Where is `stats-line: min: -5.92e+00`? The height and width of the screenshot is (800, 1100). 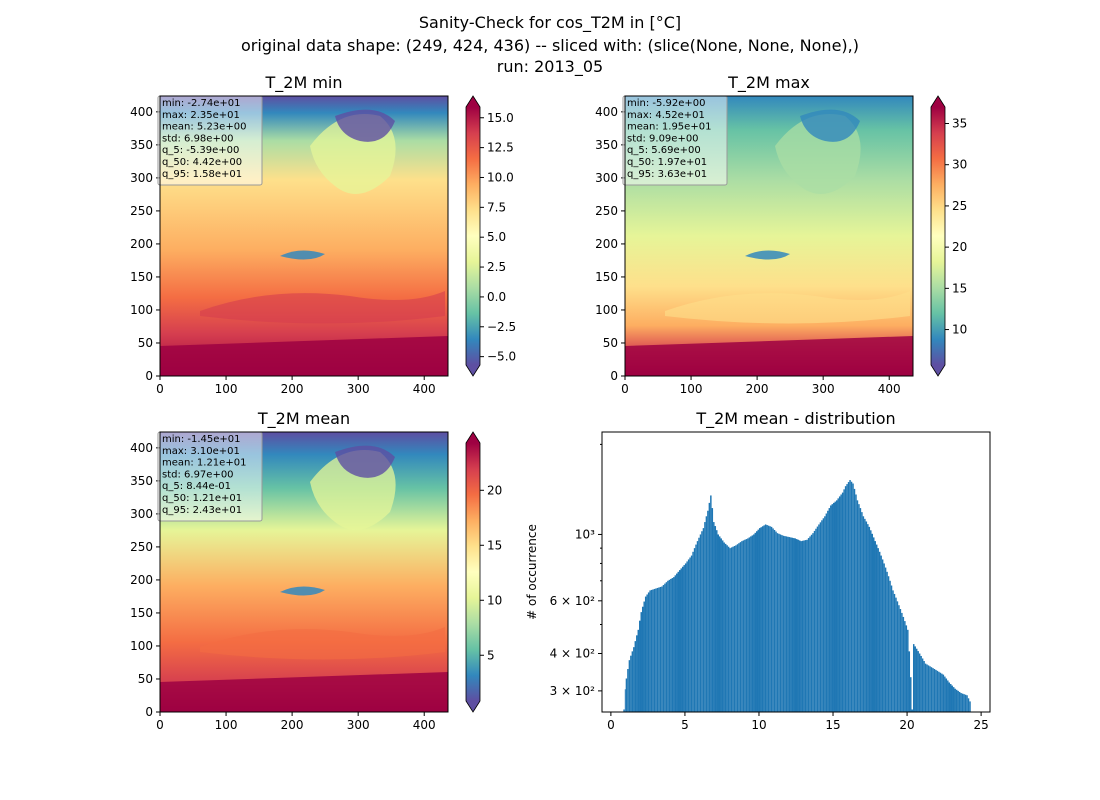
stats-line: min: -5.92e+00 is located at coordinates (666, 103).